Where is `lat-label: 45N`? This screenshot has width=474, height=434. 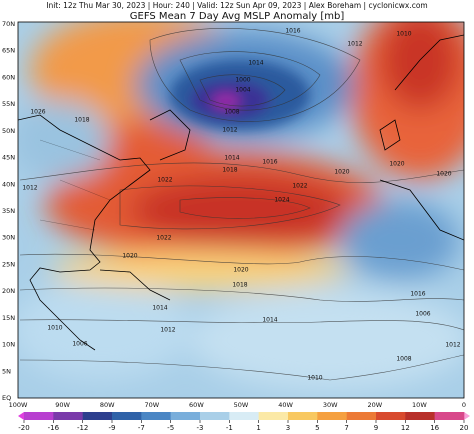
lat-label: 45N is located at coordinates (8, 158).